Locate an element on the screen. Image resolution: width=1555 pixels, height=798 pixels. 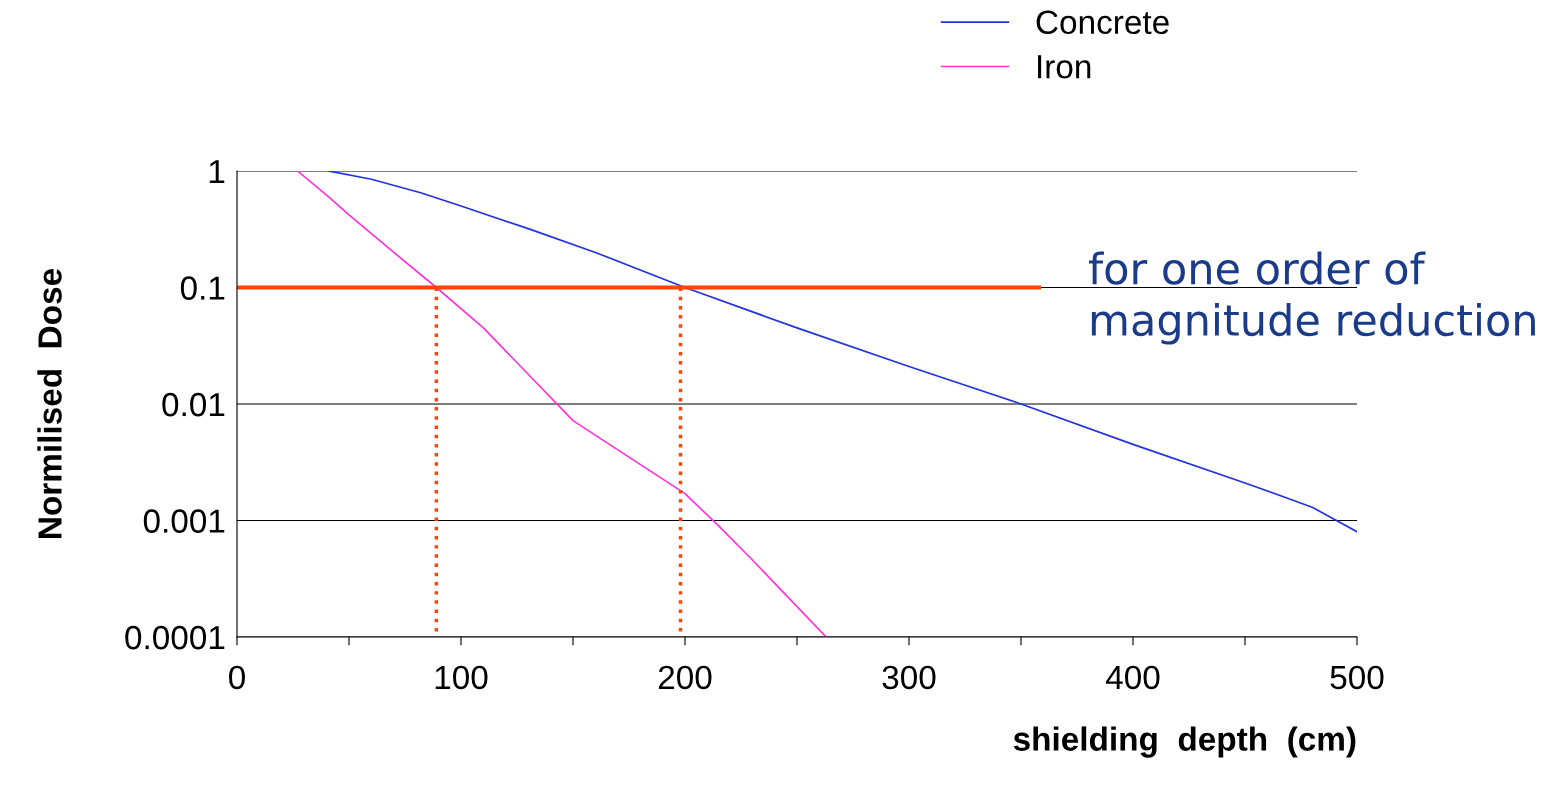
y-tick-label: 1 is located at coordinates (217, 172).